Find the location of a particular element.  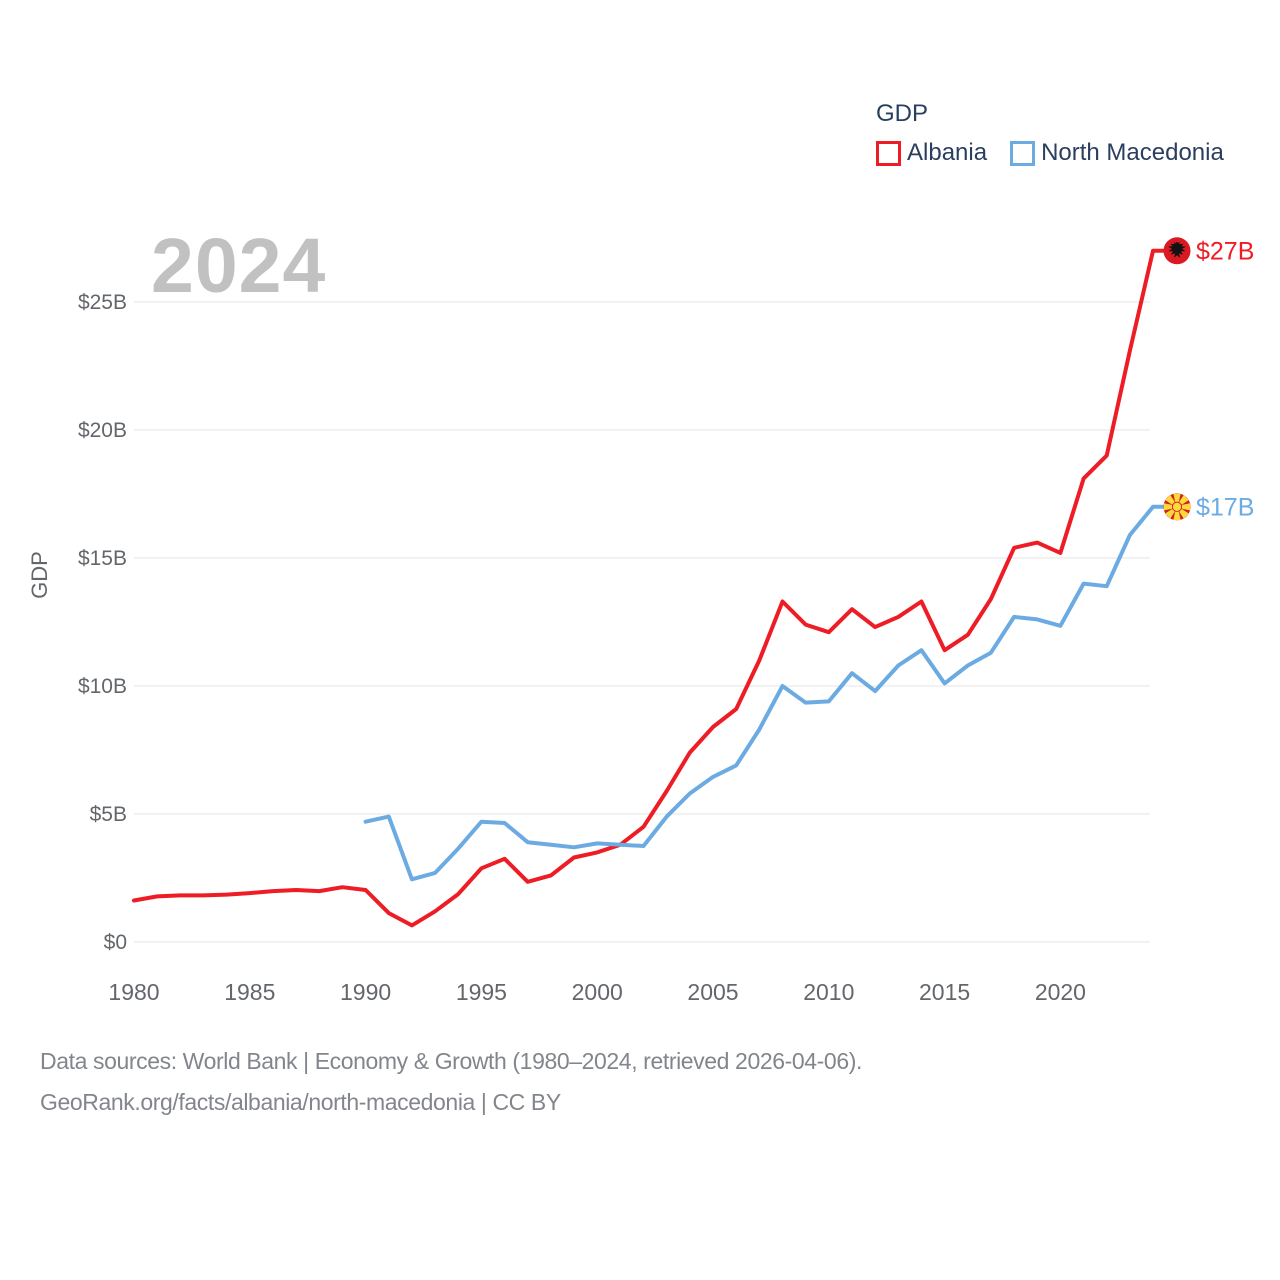

y-axis-title: GDP is located at coordinates (39, 575).